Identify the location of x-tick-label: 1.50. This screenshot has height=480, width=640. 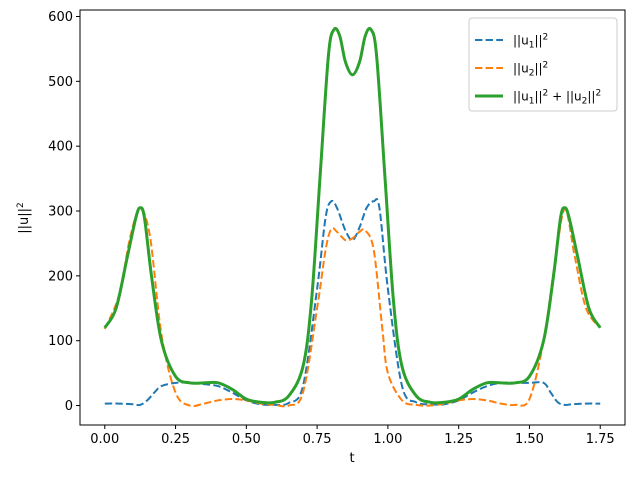
(529, 439).